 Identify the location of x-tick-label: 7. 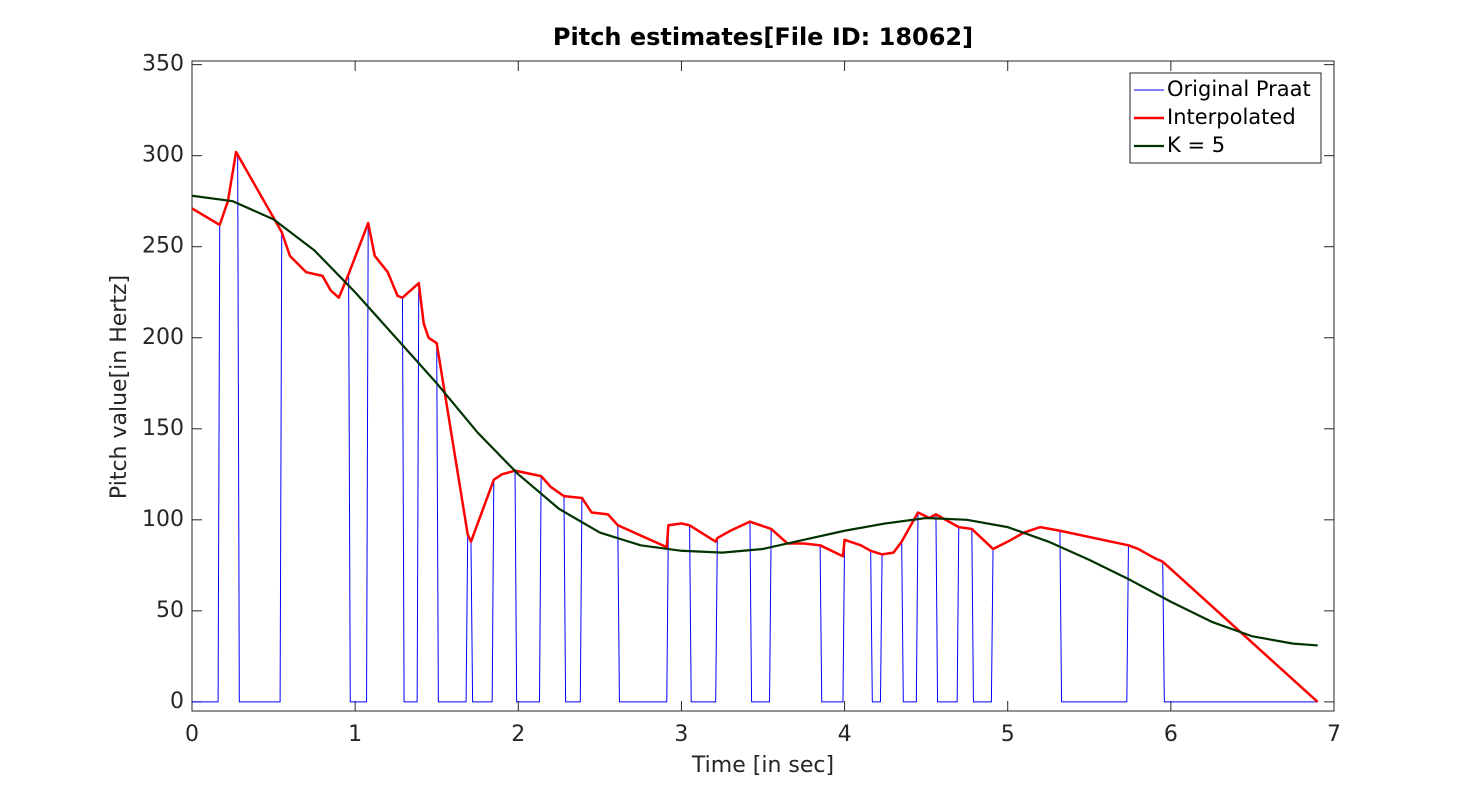
(1334, 734).